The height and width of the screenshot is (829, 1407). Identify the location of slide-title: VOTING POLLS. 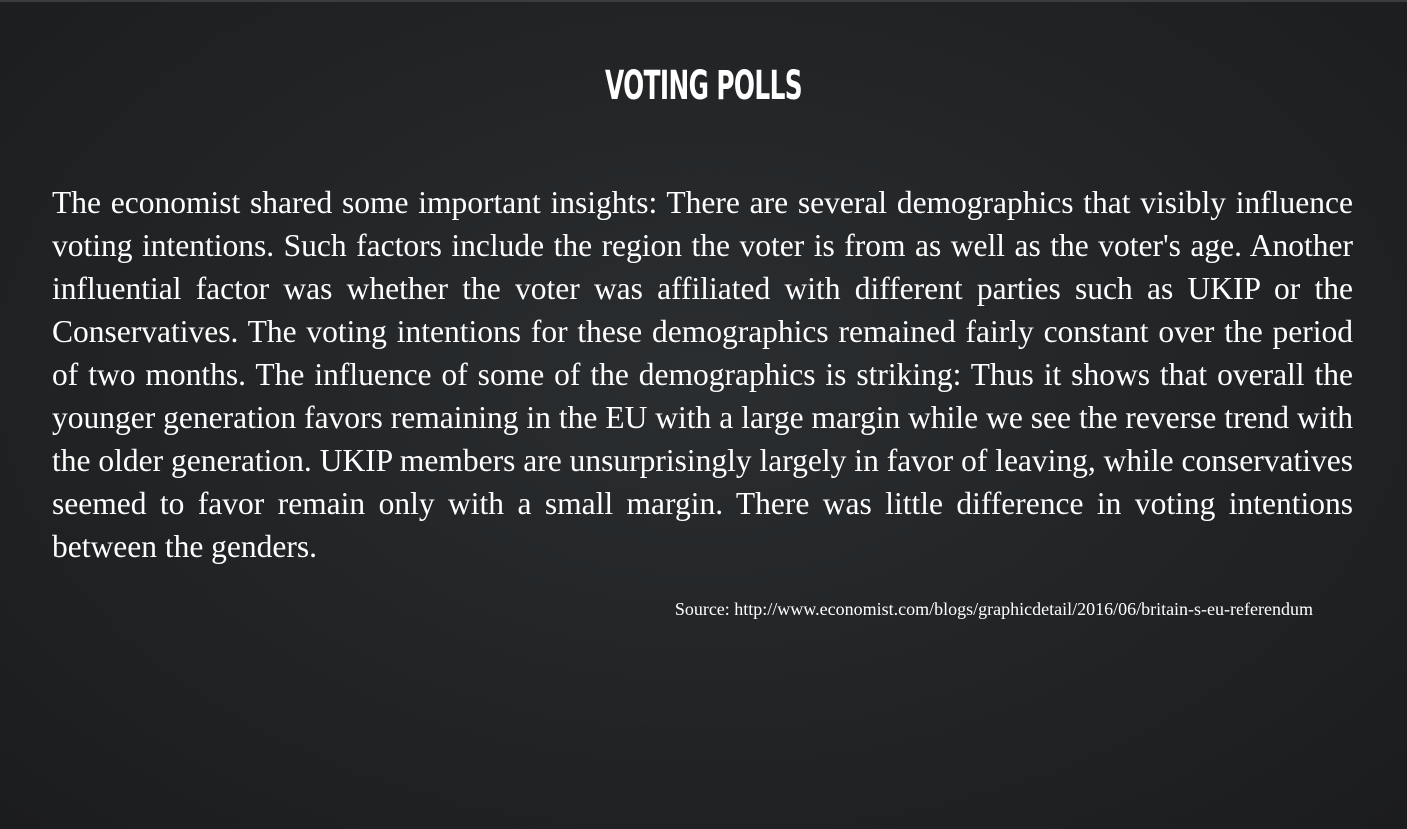
(703, 86).